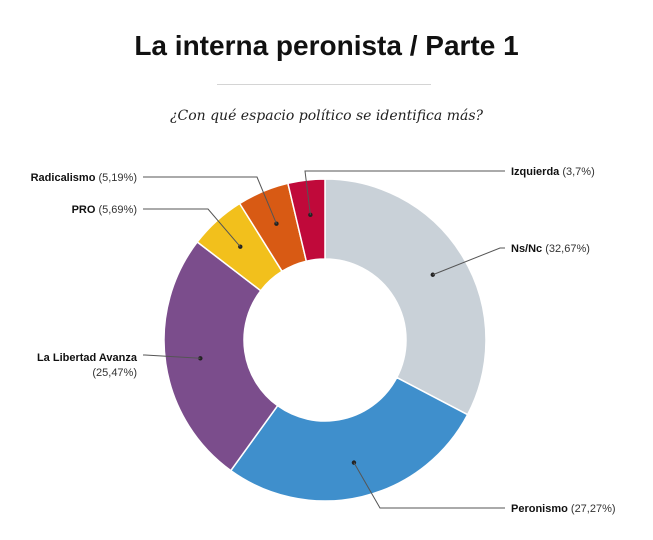 Image resolution: width=653 pixels, height=540 pixels. I want to click on slice-ns-nc, so click(405, 297).